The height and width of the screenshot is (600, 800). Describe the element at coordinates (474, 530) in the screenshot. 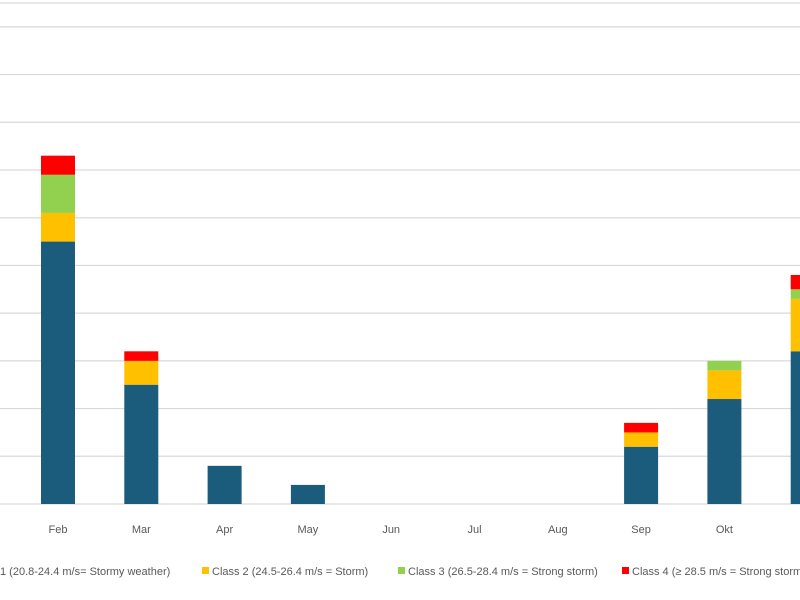

I see `x-tick-label: Jul` at that location.